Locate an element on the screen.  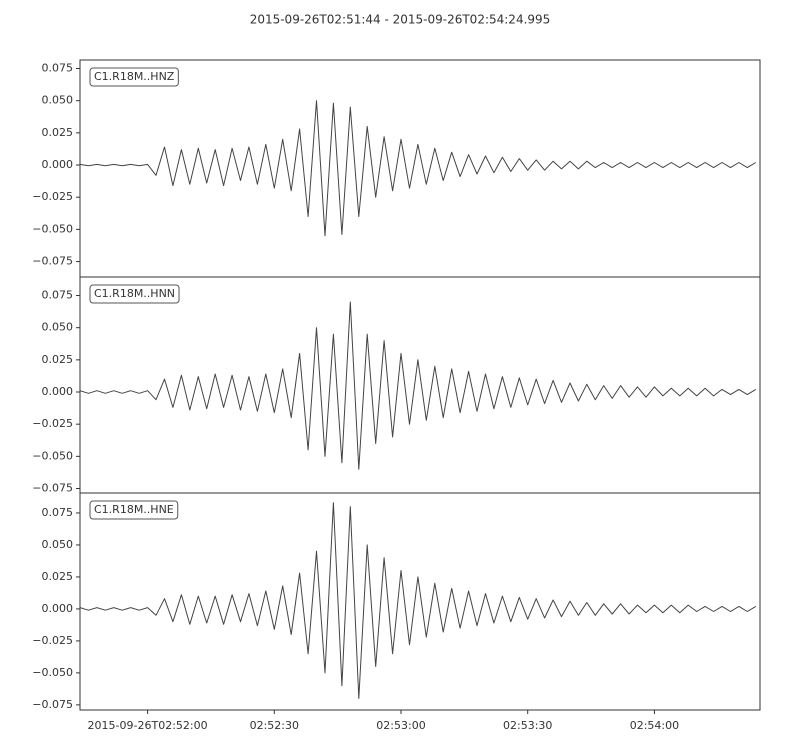
trace-label: C1.R18M..HNE is located at coordinates (134, 509).